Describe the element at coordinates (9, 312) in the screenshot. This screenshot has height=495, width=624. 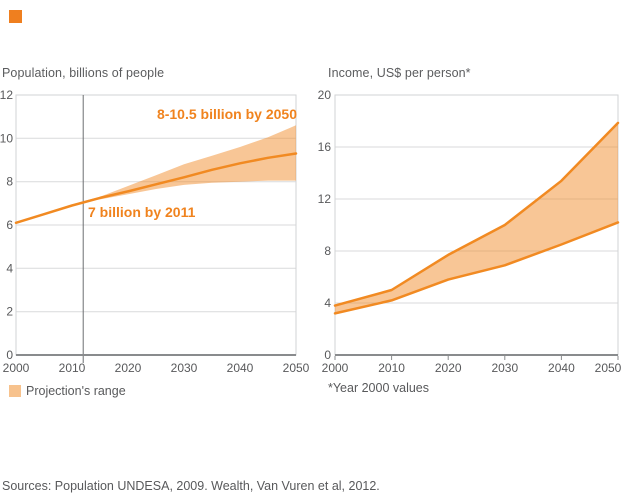
I see `svg-text: 2` at that location.